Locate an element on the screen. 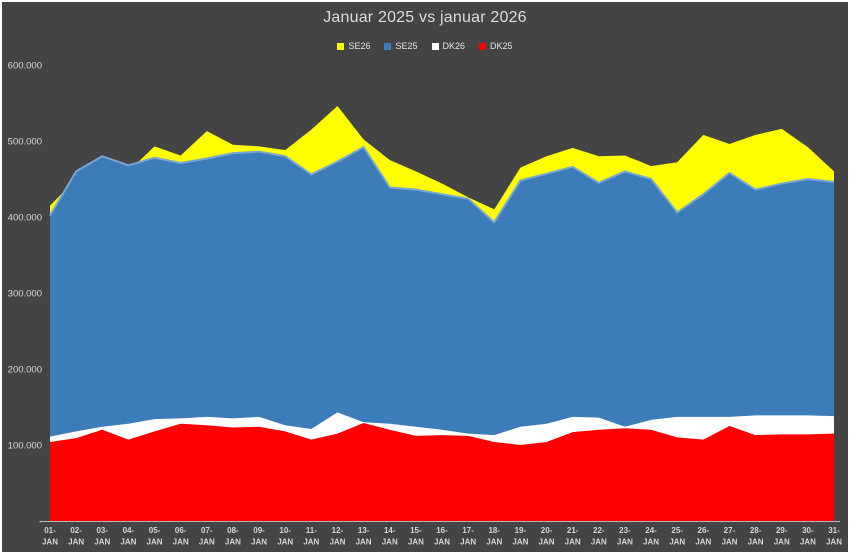 Image resolution: width=850 pixels, height=554 pixels. series-edge-se25 is located at coordinates (442, 185).